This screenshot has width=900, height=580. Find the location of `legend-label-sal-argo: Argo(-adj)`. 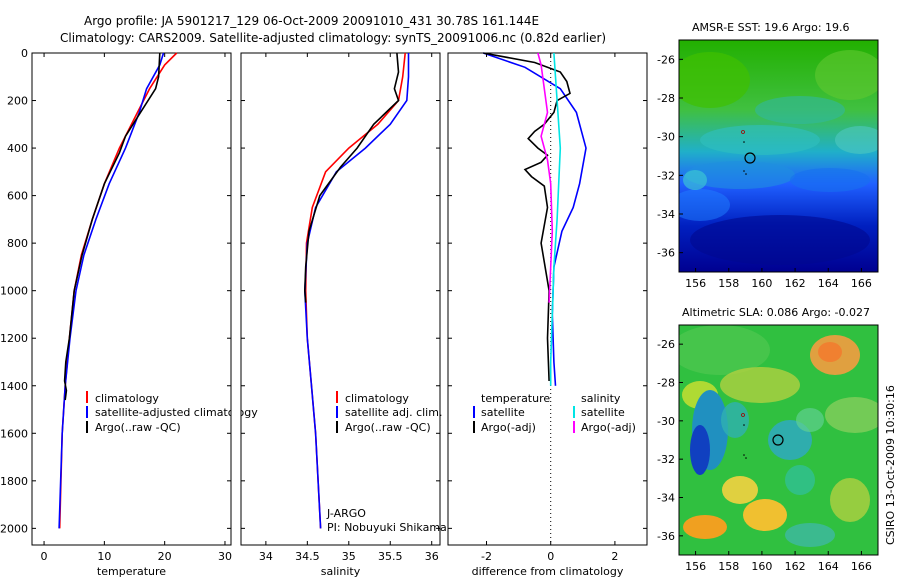

legend-label-sal-argo: Argo(-adj) is located at coordinates (608, 427).